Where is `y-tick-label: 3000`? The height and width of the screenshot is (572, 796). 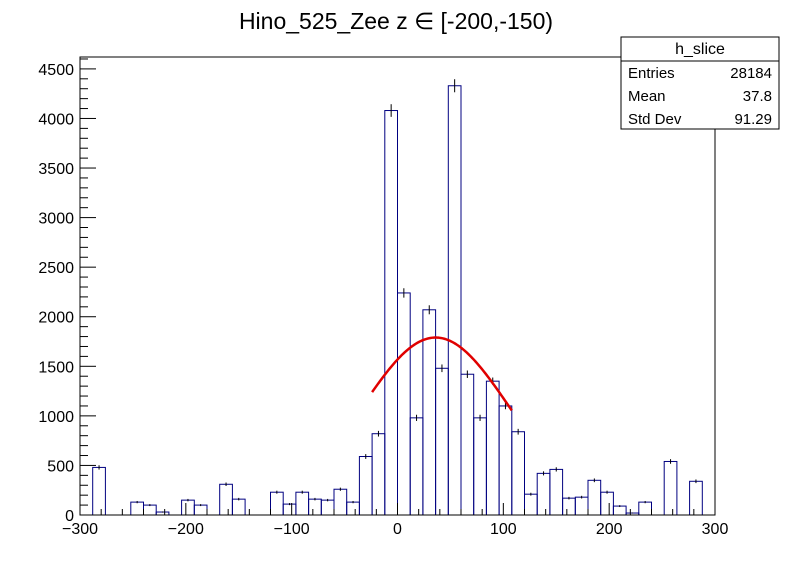 y-tick-label: 3000 is located at coordinates (56, 219).